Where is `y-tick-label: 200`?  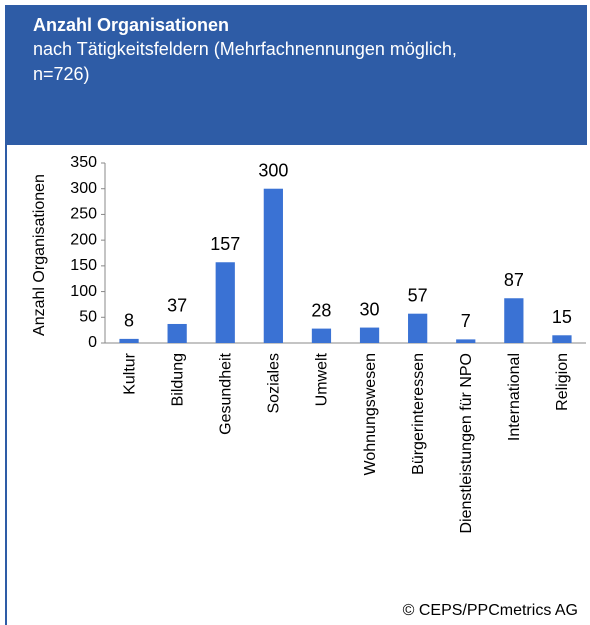 y-tick-label: 200 is located at coordinates (83, 239).